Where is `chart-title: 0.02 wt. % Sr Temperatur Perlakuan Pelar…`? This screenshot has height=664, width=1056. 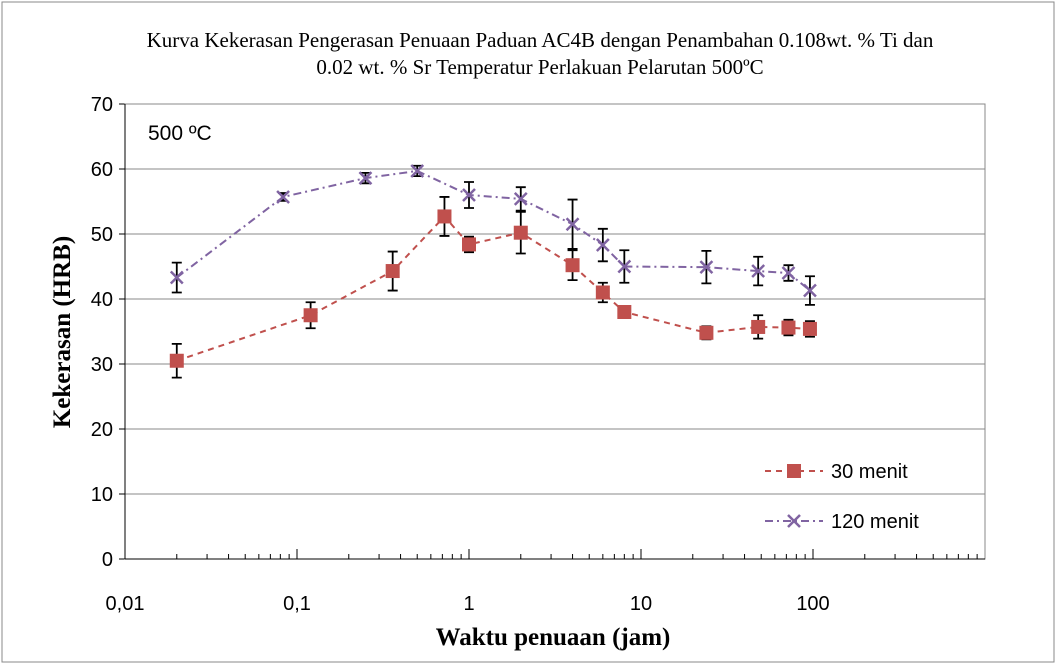 chart-title: 0.02 wt. % Sr Temperatur Perlakuan Pelar… is located at coordinates (539, 67).